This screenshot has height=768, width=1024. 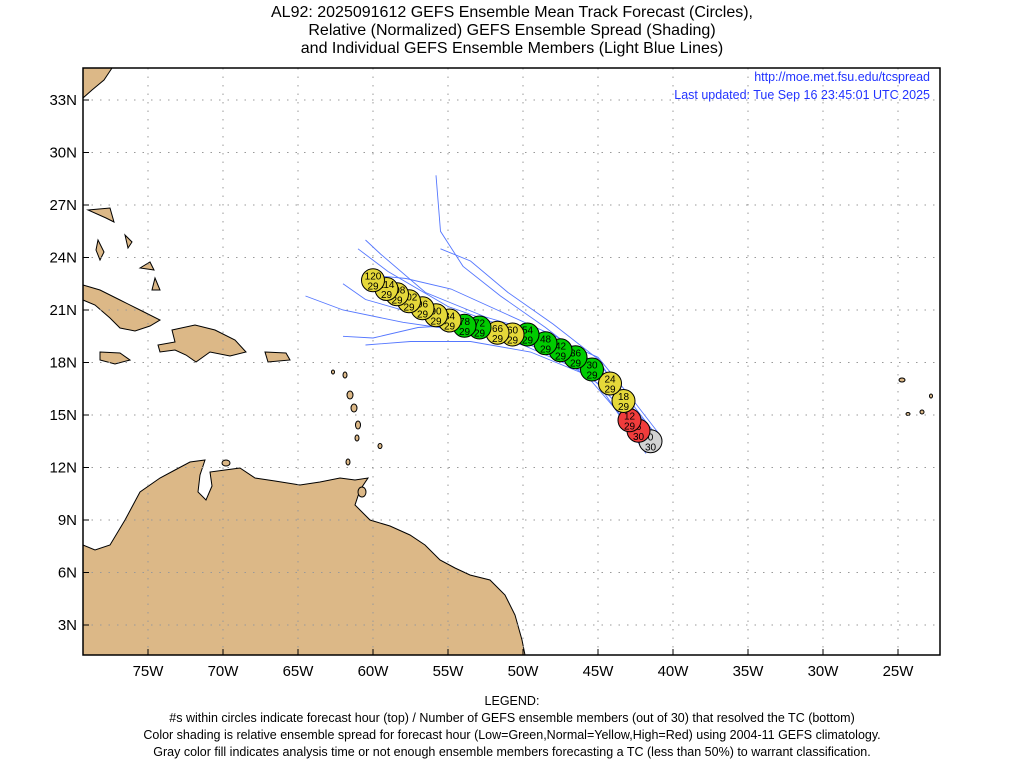 What do you see at coordinates (67, 573) in the screenshot?
I see `lat-tick-label: 6N` at bounding box center [67, 573].